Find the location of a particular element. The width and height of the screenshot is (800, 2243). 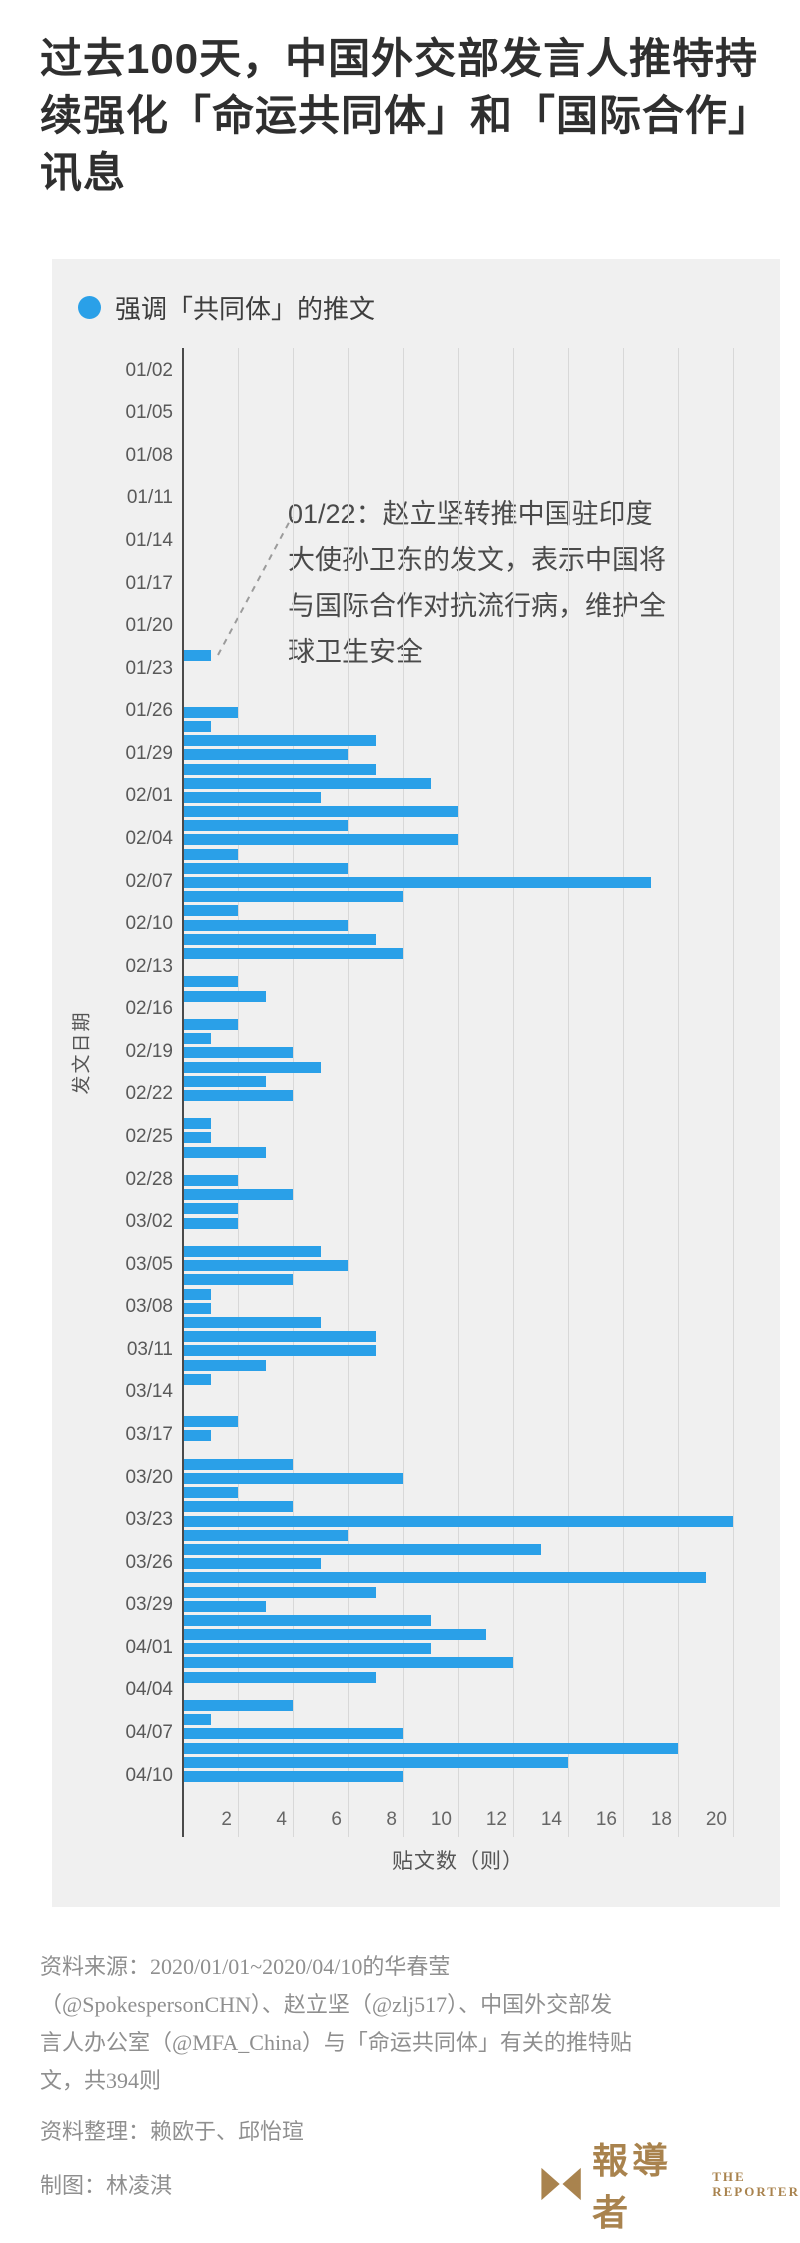

gridline-x8 is located at coordinates (403, 1092).